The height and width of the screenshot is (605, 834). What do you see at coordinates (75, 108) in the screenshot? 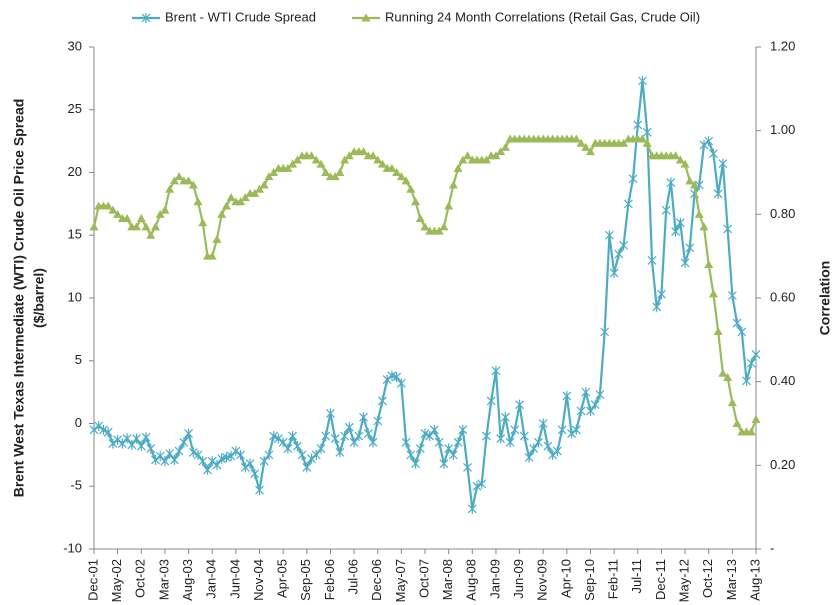
I see `y-tick-label: 25` at bounding box center [75, 108].